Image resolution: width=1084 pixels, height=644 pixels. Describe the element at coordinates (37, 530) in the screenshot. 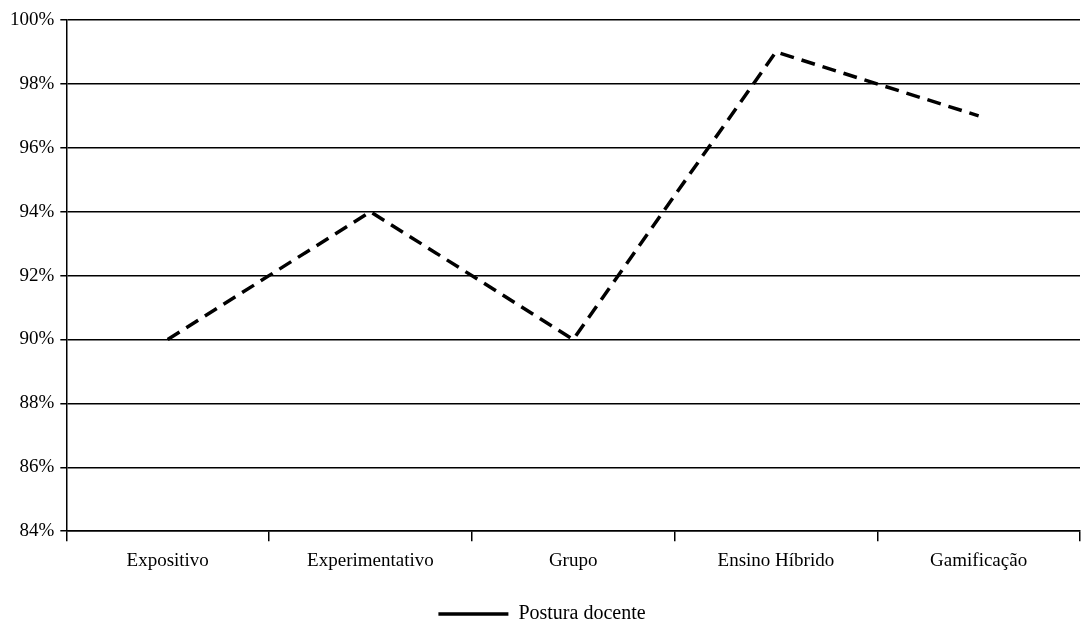

I see `y-tick-label: 84%` at that location.